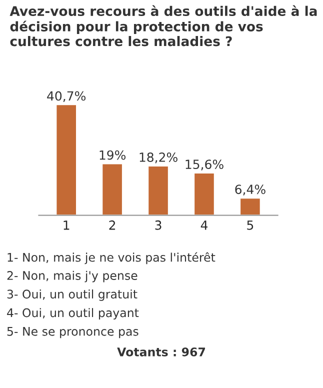 The image size is (323, 388). Describe the element at coordinates (250, 225) in the screenshot. I see `x-tick-label: 5` at that location.